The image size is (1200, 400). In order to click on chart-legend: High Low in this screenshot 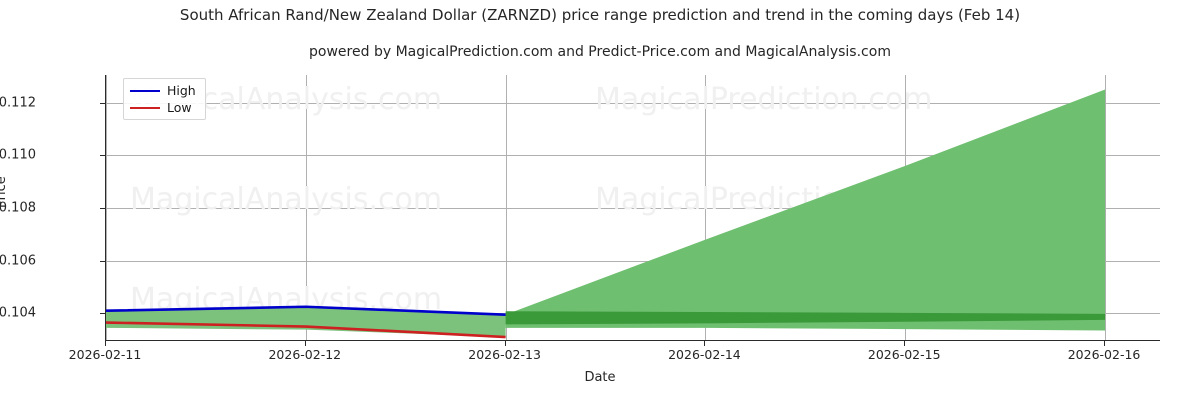, I will do `click(164, 99)`.